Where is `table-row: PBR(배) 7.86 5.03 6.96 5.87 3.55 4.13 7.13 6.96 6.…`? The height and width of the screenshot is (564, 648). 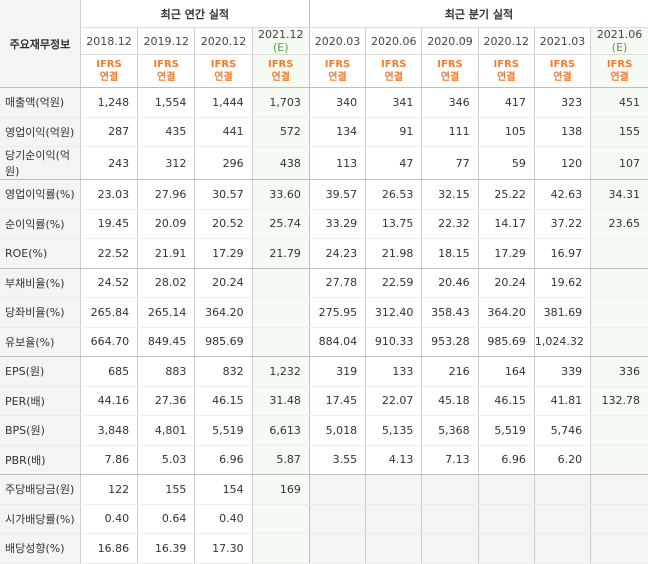 table-row: PBR(배) 7.86 5.03 6.96 5.87 3.55 4.13 7.13 6.96 6.… is located at coordinates (324, 460).